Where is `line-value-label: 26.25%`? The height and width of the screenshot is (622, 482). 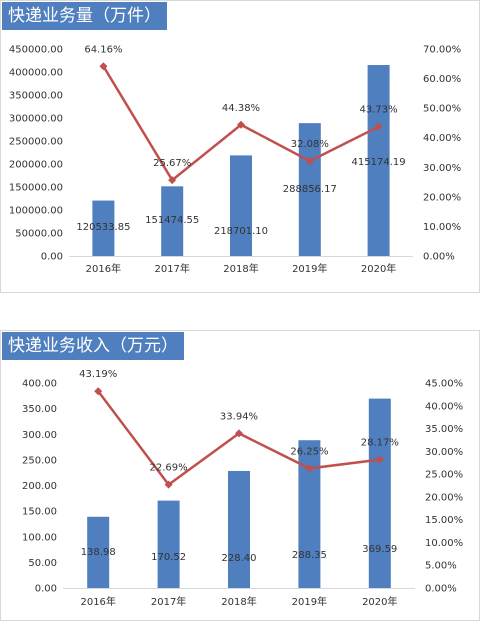 line-value-label: 26.25% is located at coordinates (309, 451).